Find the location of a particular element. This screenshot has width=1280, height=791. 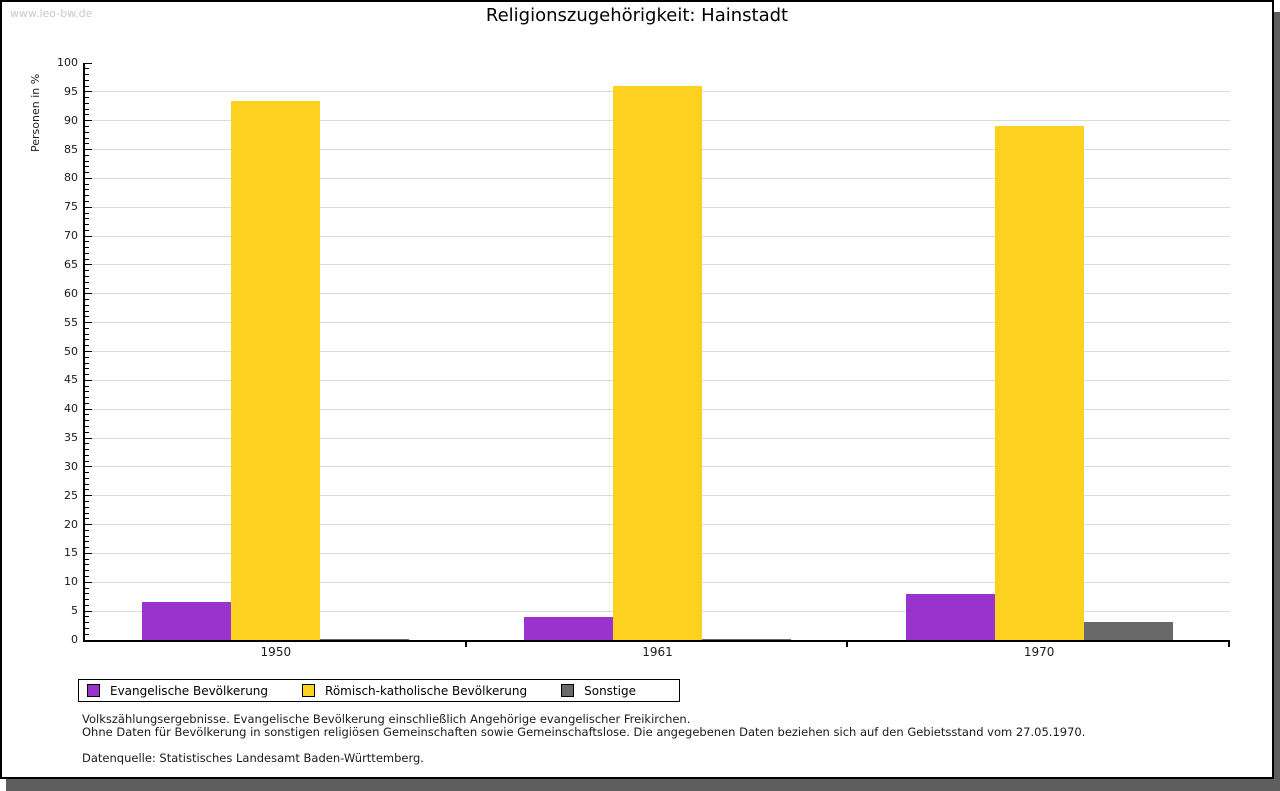

bar-1961-series3 is located at coordinates (746, 639).